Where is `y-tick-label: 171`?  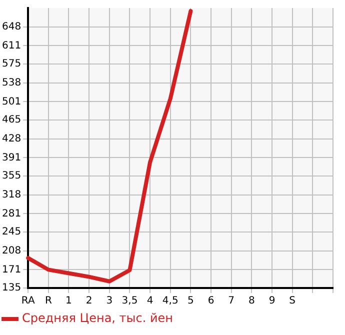 y-tick-label: 171 is located at coordinates (12, 270).